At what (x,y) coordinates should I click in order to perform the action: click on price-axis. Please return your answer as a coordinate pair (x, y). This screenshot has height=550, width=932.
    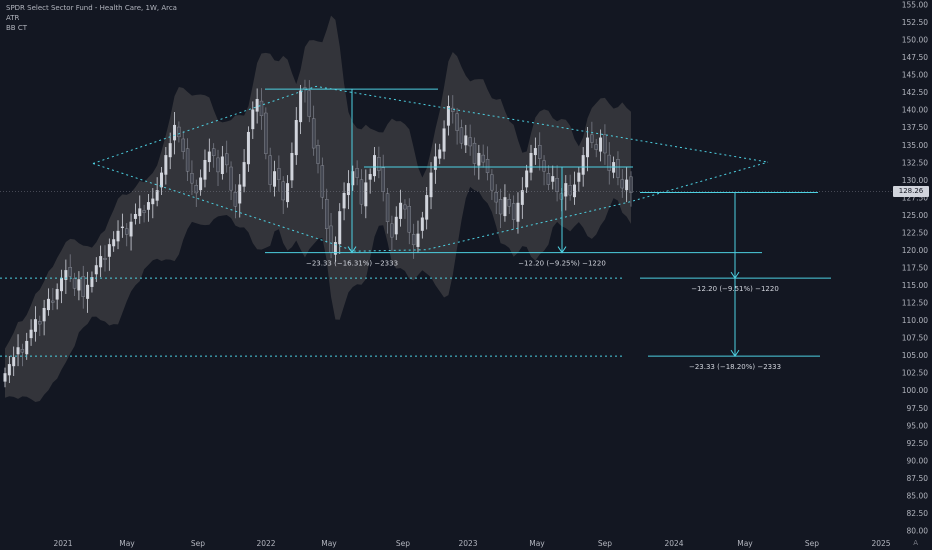
    Looking at the image, I should click on (913, 275).